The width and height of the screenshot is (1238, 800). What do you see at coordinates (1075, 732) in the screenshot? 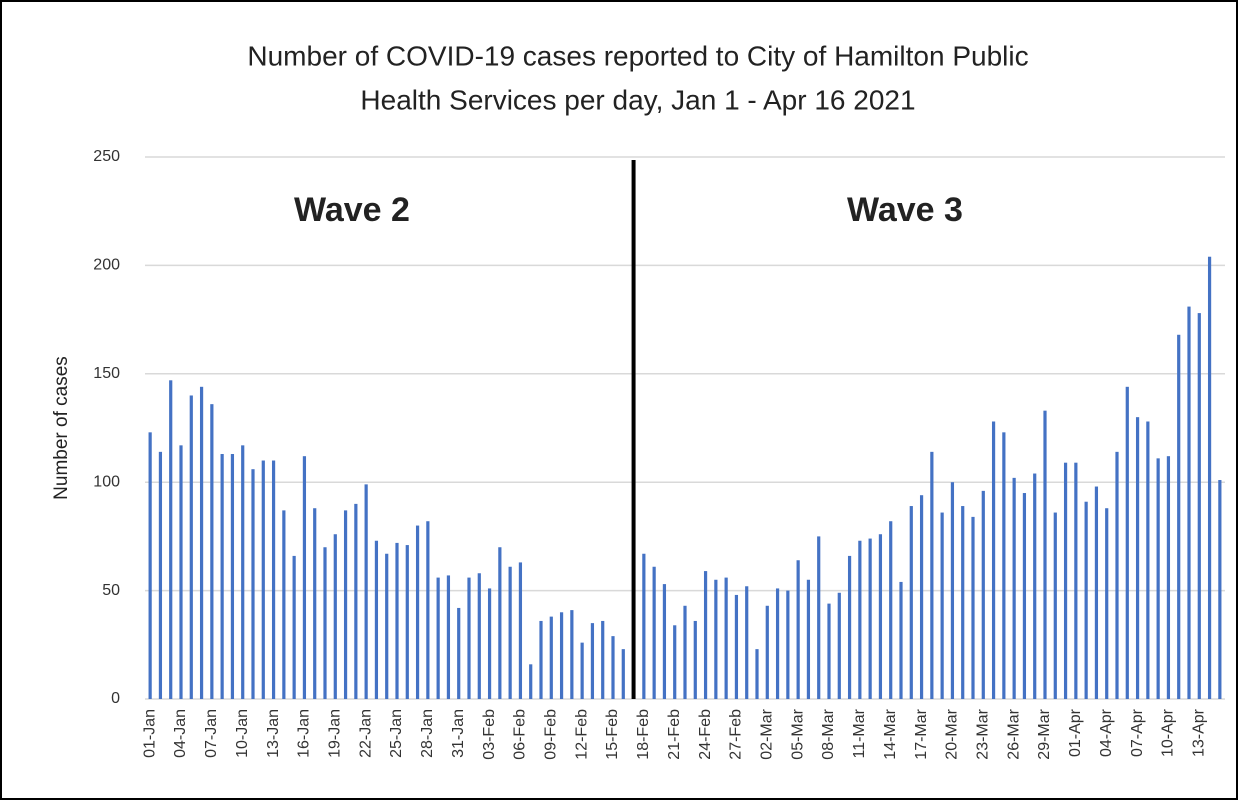
I see `x-tick-label: 01-Apr` at bounding box center [1075, 732].